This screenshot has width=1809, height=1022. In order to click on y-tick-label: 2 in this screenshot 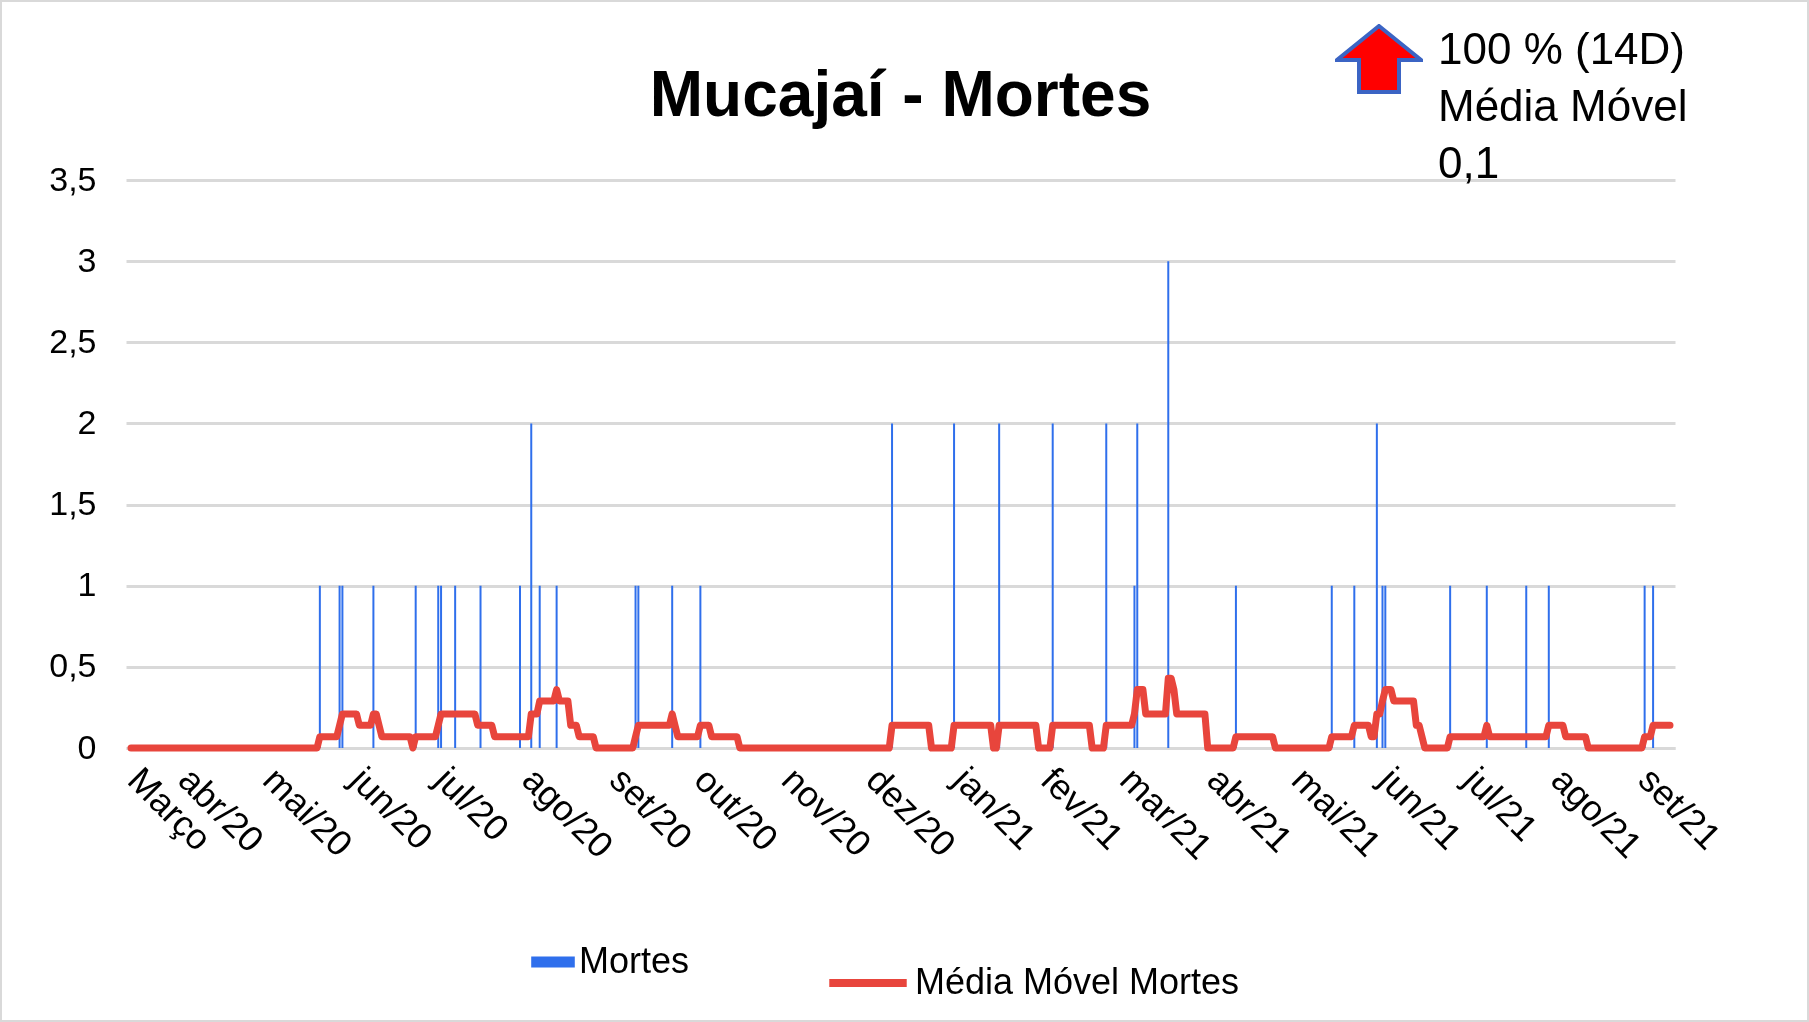, I will do `click(87, 421)`.